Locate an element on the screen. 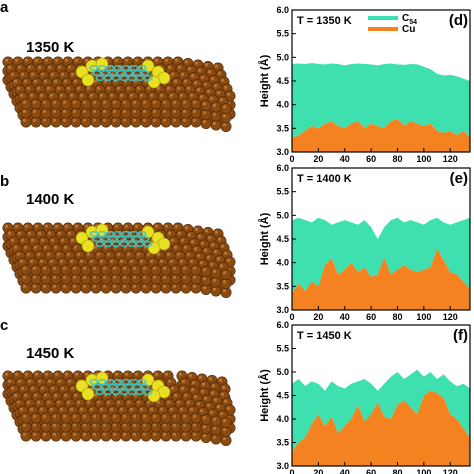 The image size is (474, 474). y-tick-label: 3.0 is located at coordinates (282, 466).